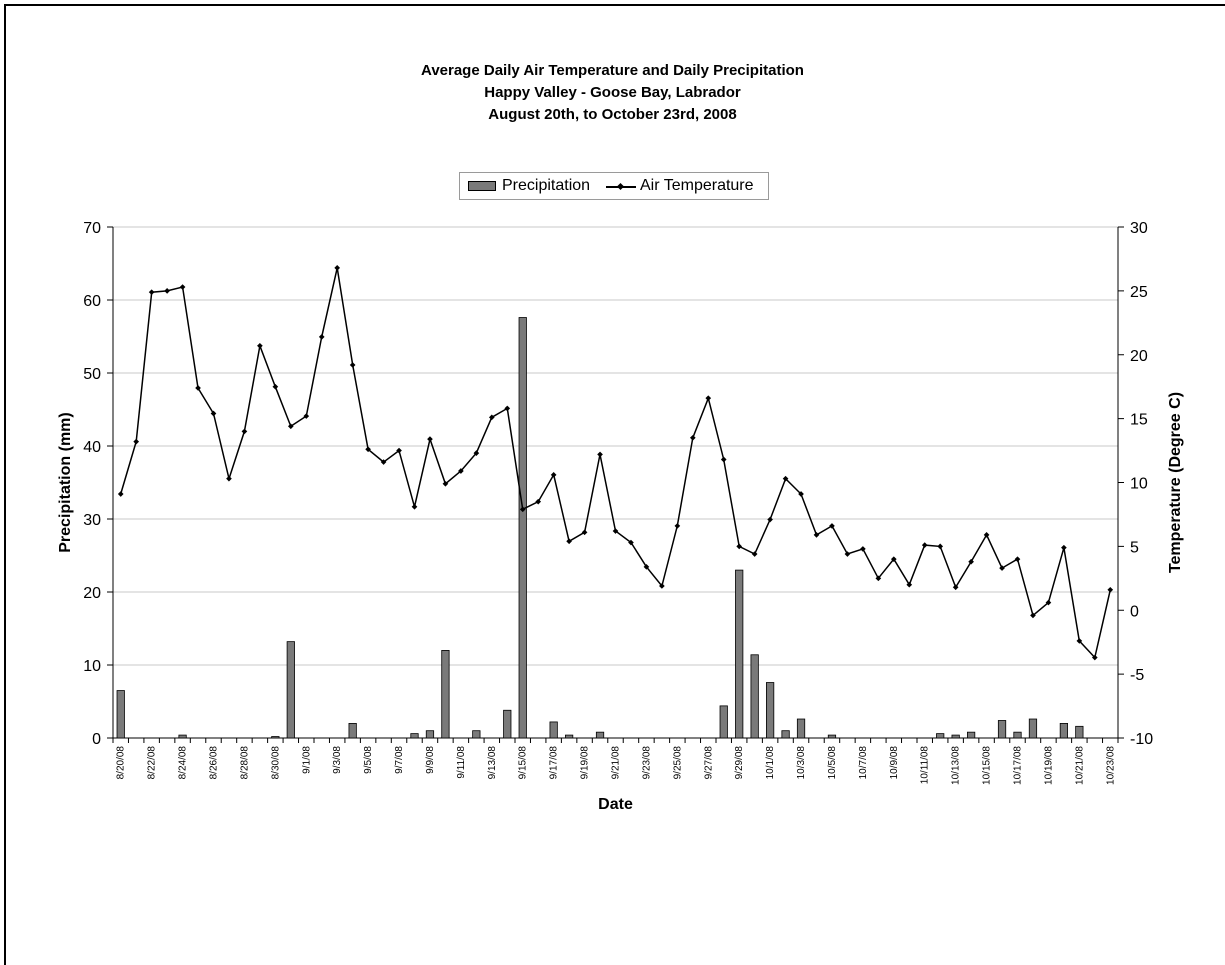 The height and width of the screenshot is (965, 1225). What do you see at coordinates (739, 763) in the screenshot?
I see `x-tick-label: 9/29/08` at bounding box center [739, 763].